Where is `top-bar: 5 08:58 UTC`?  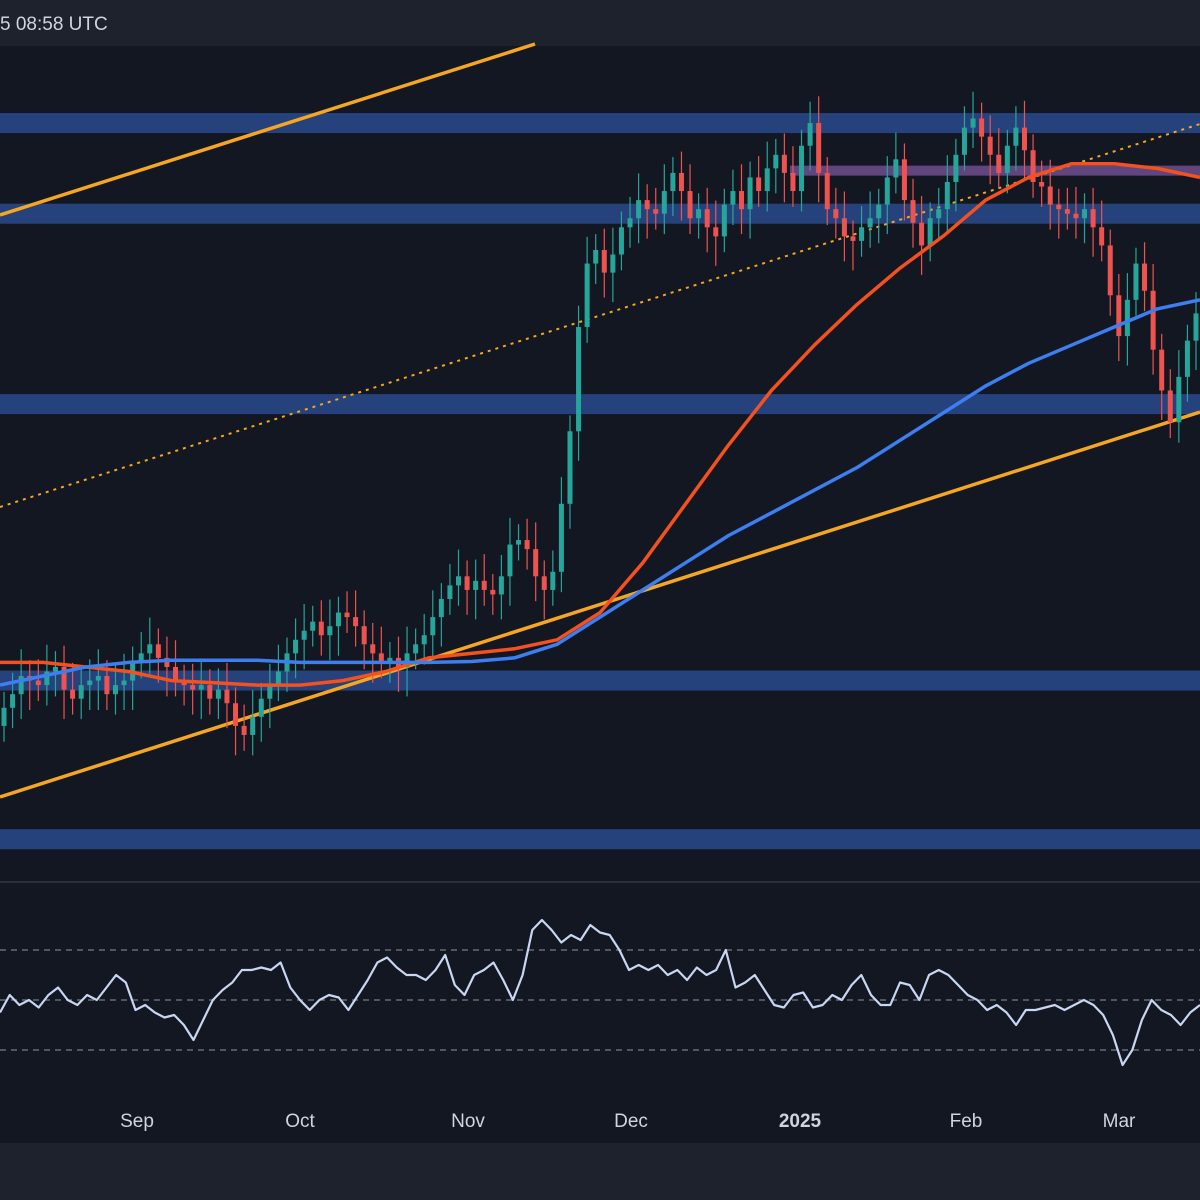
top-bar: 5 08:58 UTC is located at coordinates (600, 23).